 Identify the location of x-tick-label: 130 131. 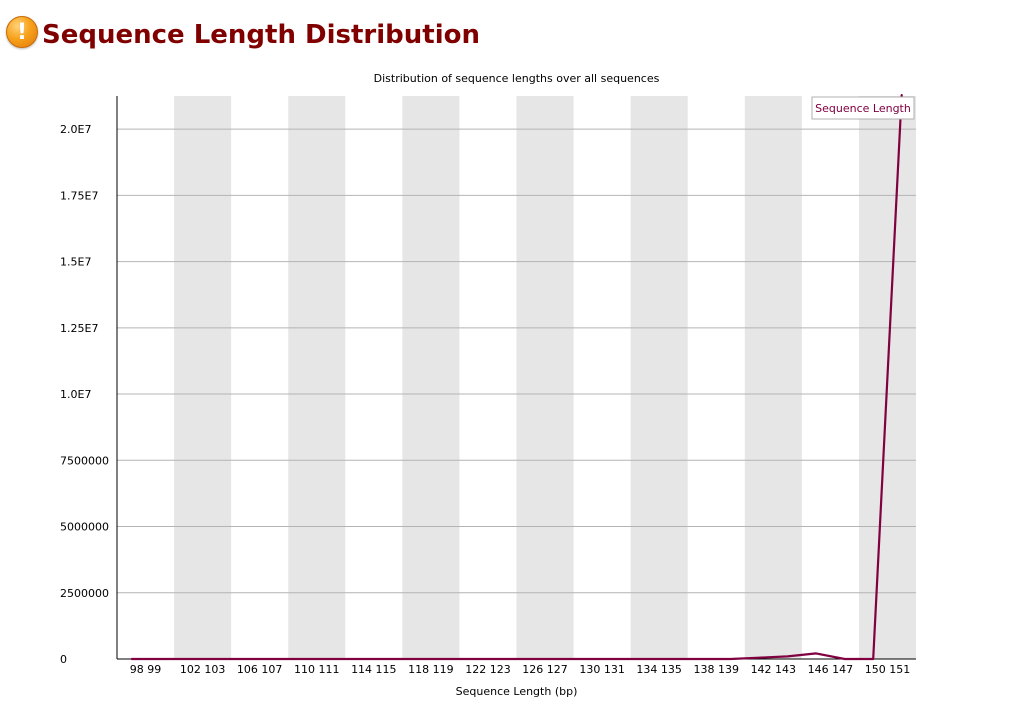
(602, 669).